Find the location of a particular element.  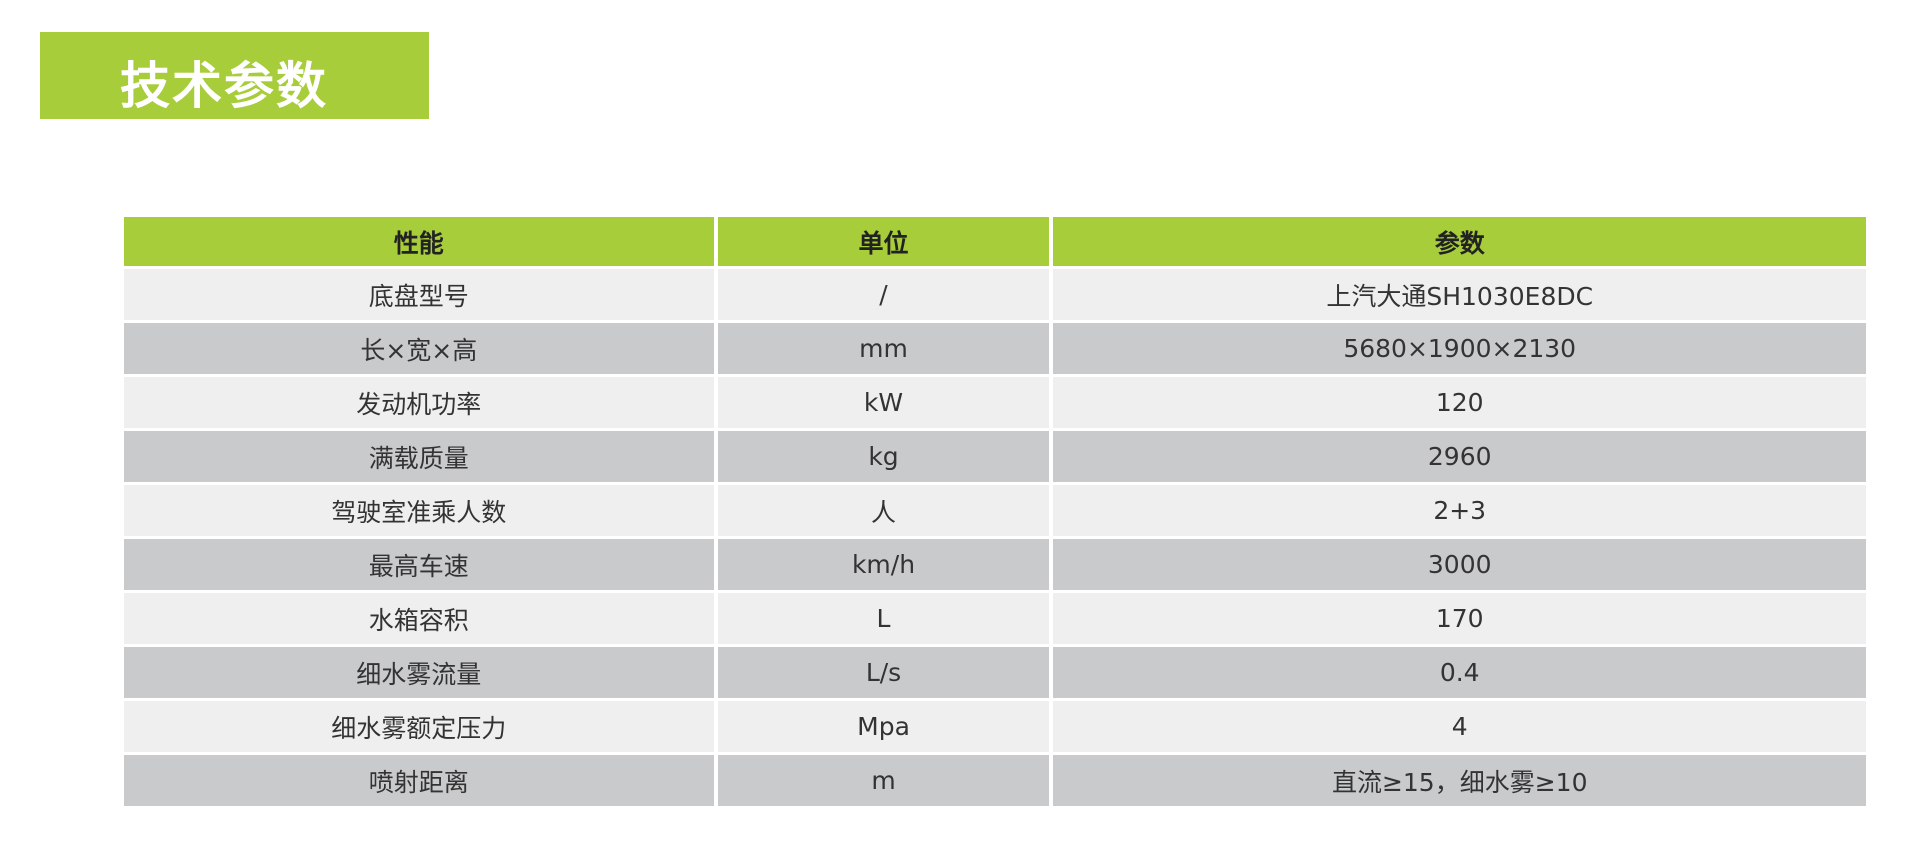

table-row: 细水雾额定压力 Mpa 4 is located at coordinates (995, 726).